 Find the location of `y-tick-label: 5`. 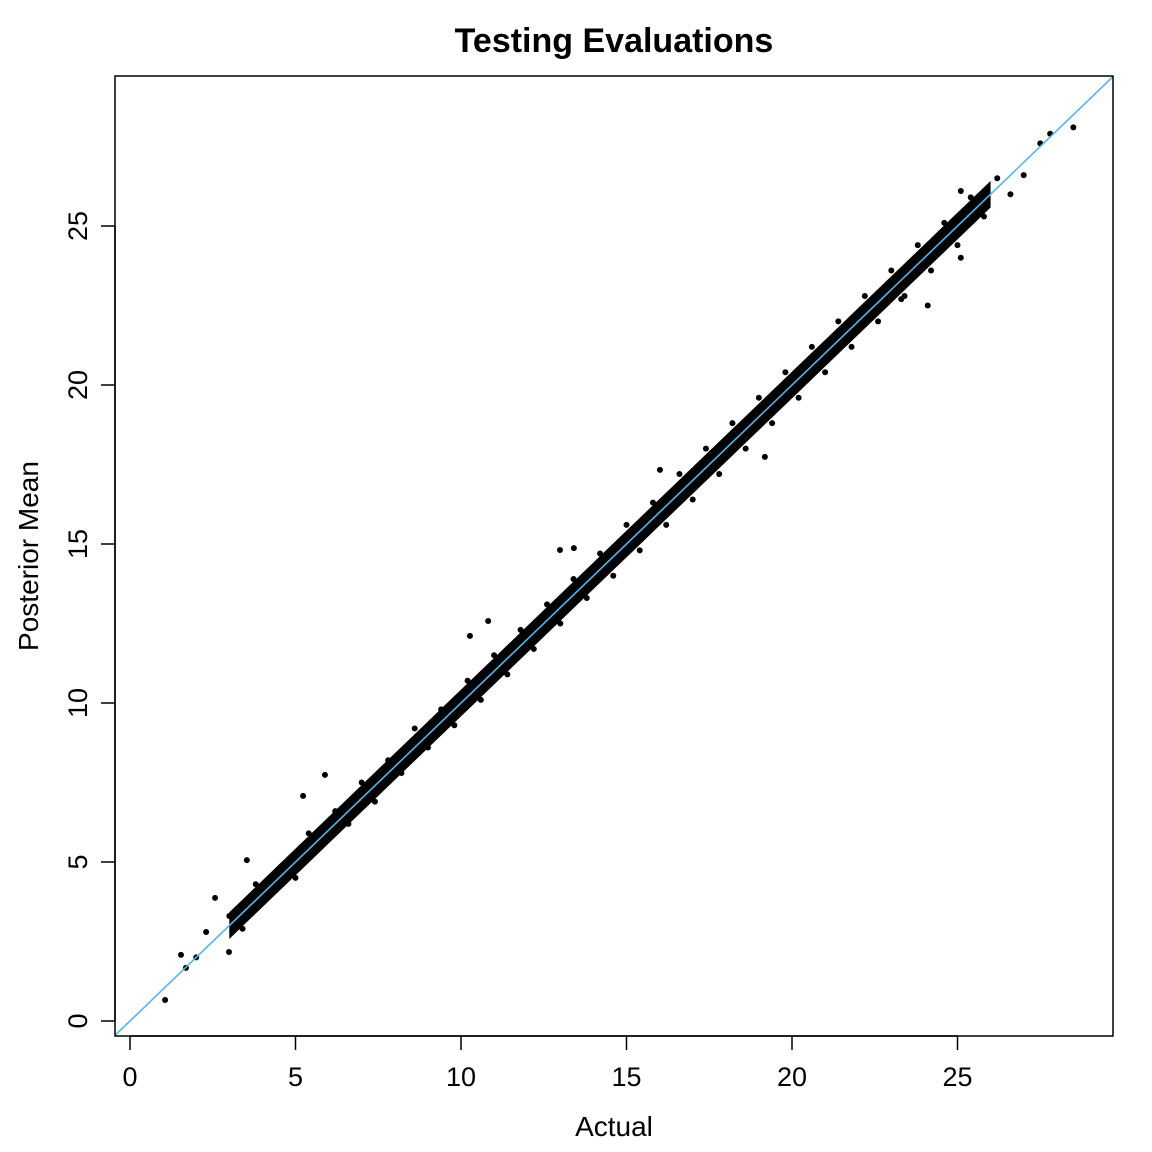

y-tick-label: 5 is located at coordinates (78, 861).